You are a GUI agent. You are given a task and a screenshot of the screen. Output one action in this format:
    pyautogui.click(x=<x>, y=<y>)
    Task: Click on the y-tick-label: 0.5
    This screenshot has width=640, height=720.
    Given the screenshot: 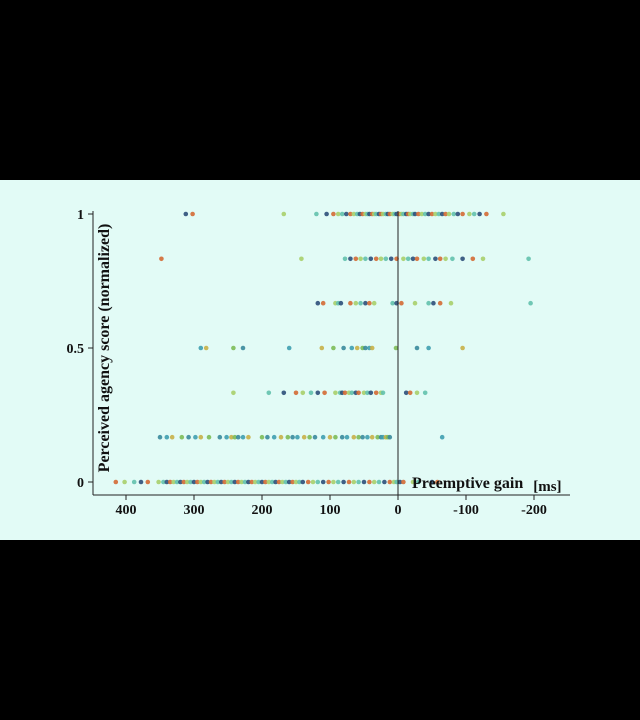 What is the action you would take?
    pyautogui.click(x=76, y=349)
    